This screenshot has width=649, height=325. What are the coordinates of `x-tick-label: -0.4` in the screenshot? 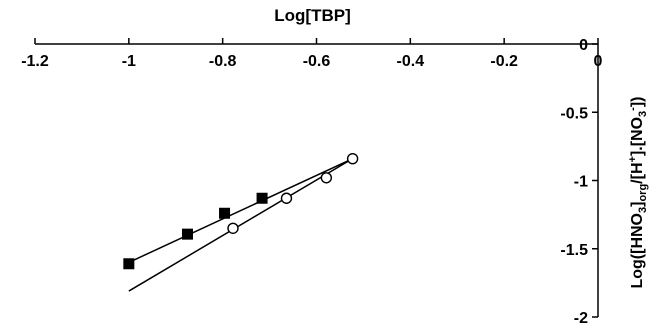 It's located at (411, 61).